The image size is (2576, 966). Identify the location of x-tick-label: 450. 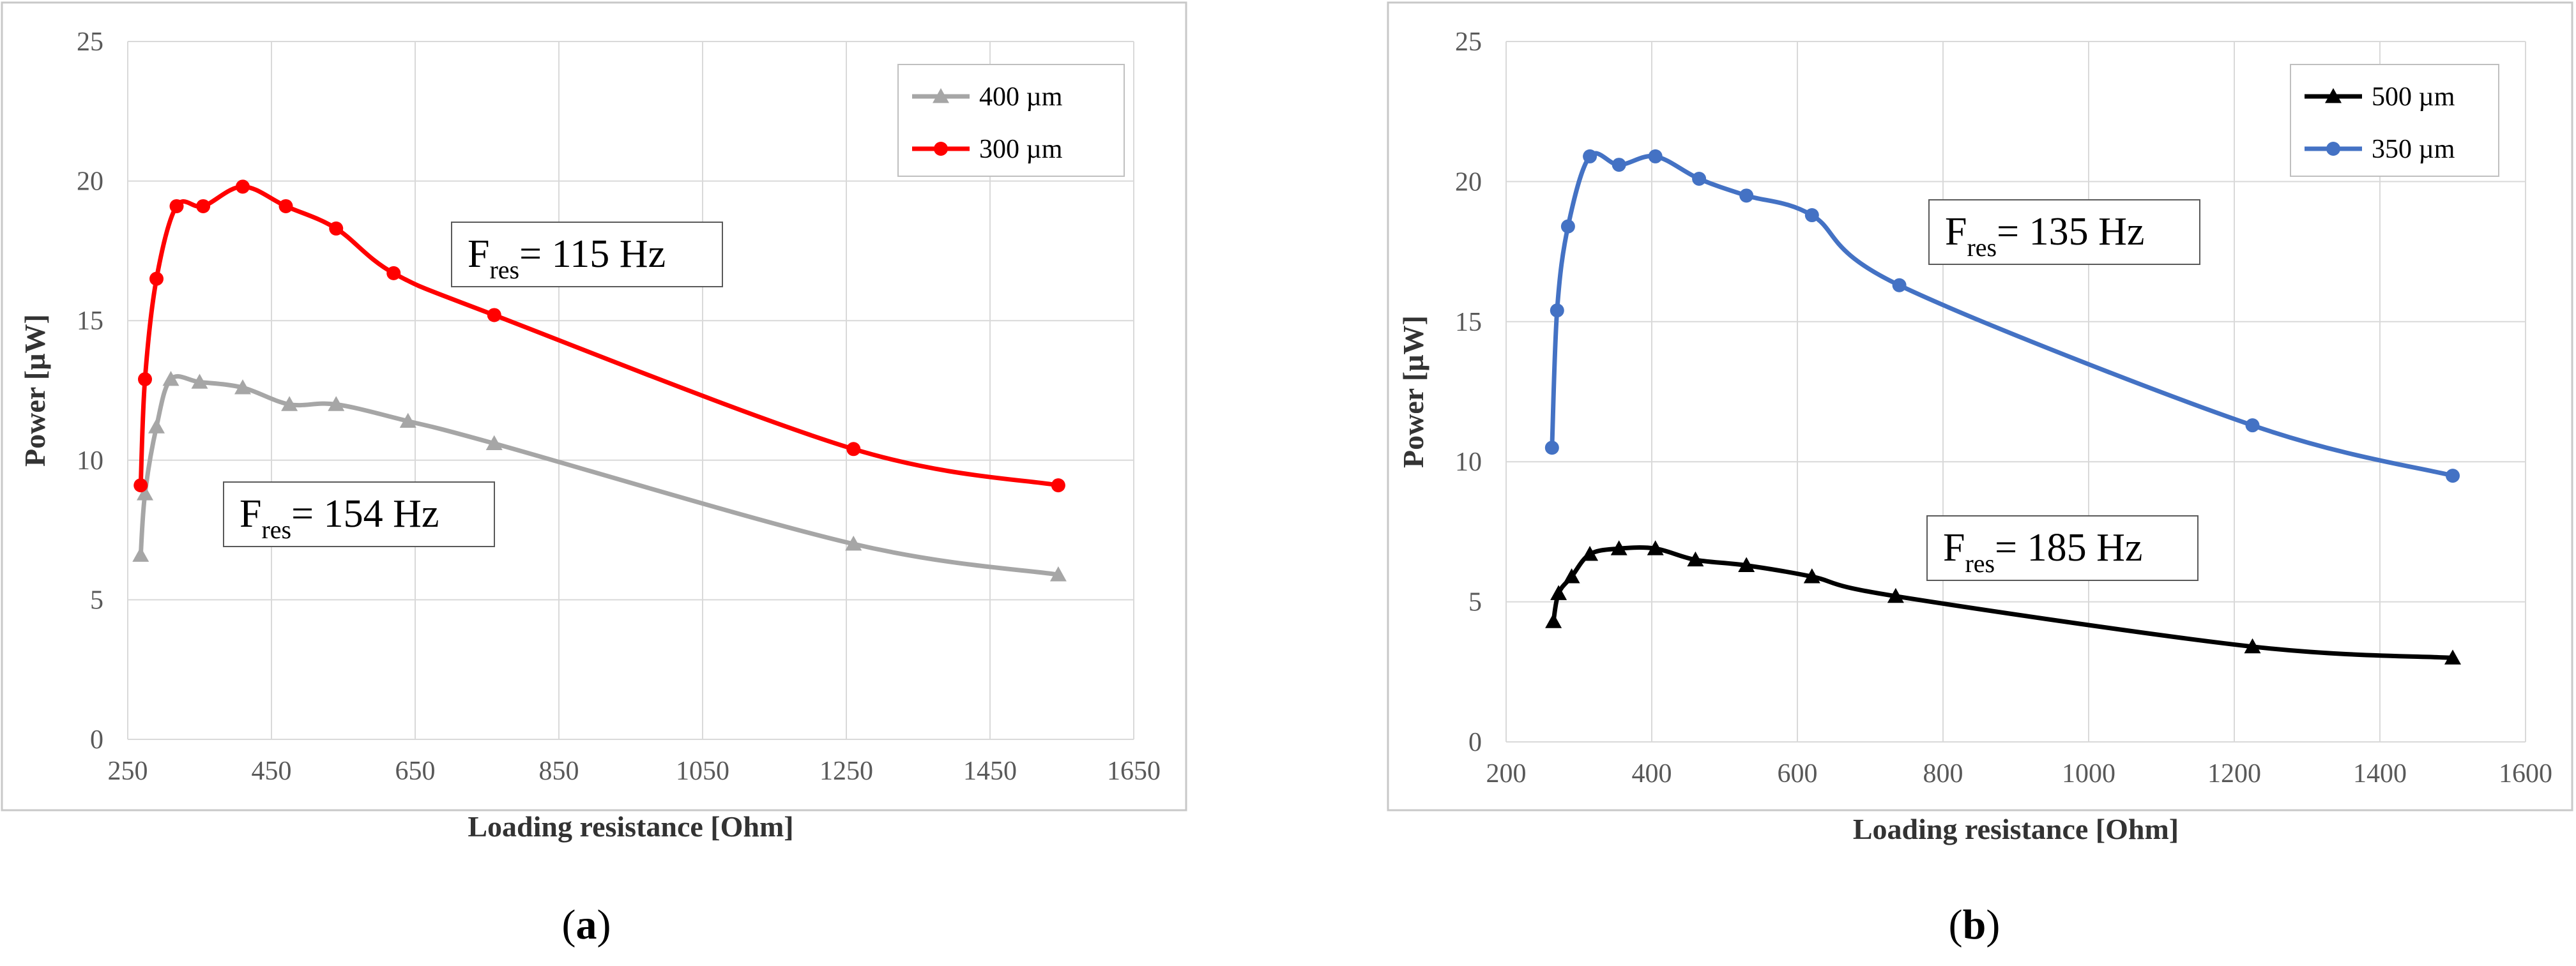
(272, 771).